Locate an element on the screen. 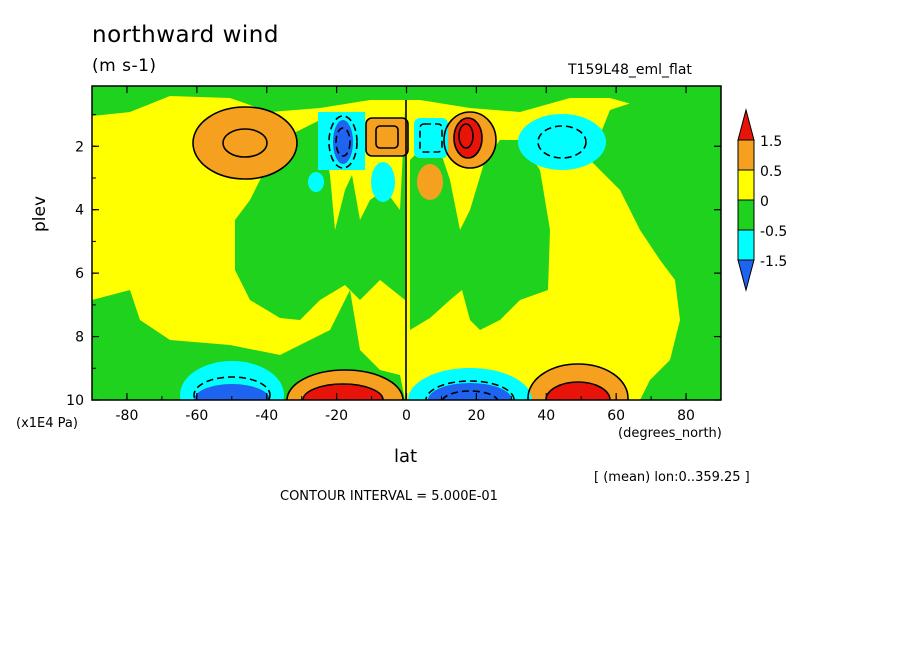 Image resolution: width=904 pixels, height=654 pixels. colorbar-label: 0 is located at coordinates (764, 202).